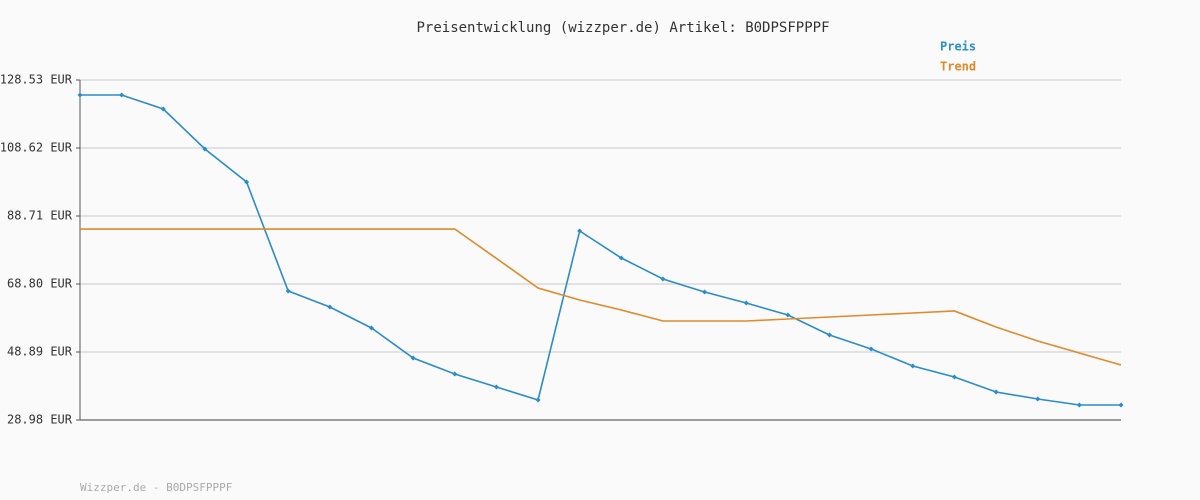  What do you see at coordinates (958, 47) in the screenshot?
I see `legend-label: Preis` at bounding box center [958, 47].